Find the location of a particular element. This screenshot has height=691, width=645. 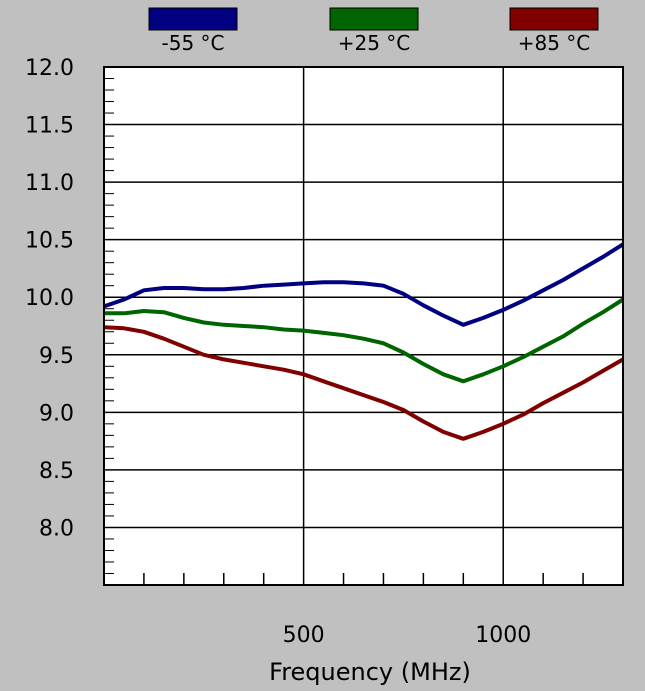

x-tick-labels: 500 1000 is located at coordinates (407, 635).